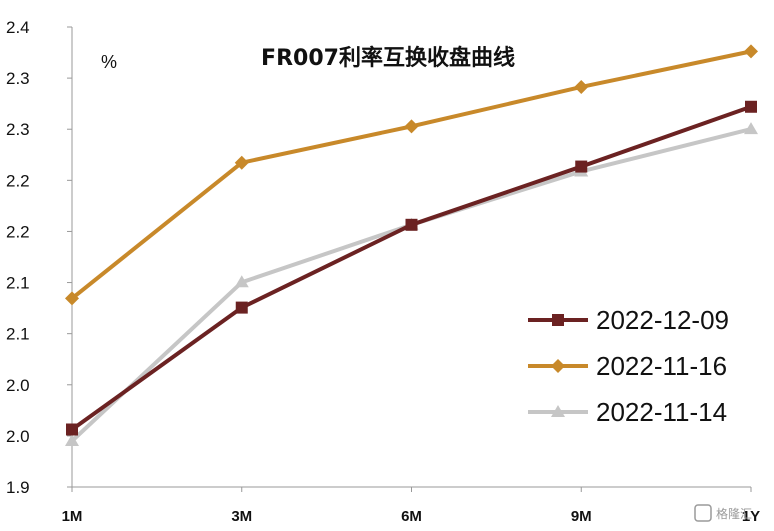 The height and width of the screenshot is (531, 774). Describe the element at coordinates (109, 62) in the screenshot. I see `unit-label: %` at that location.